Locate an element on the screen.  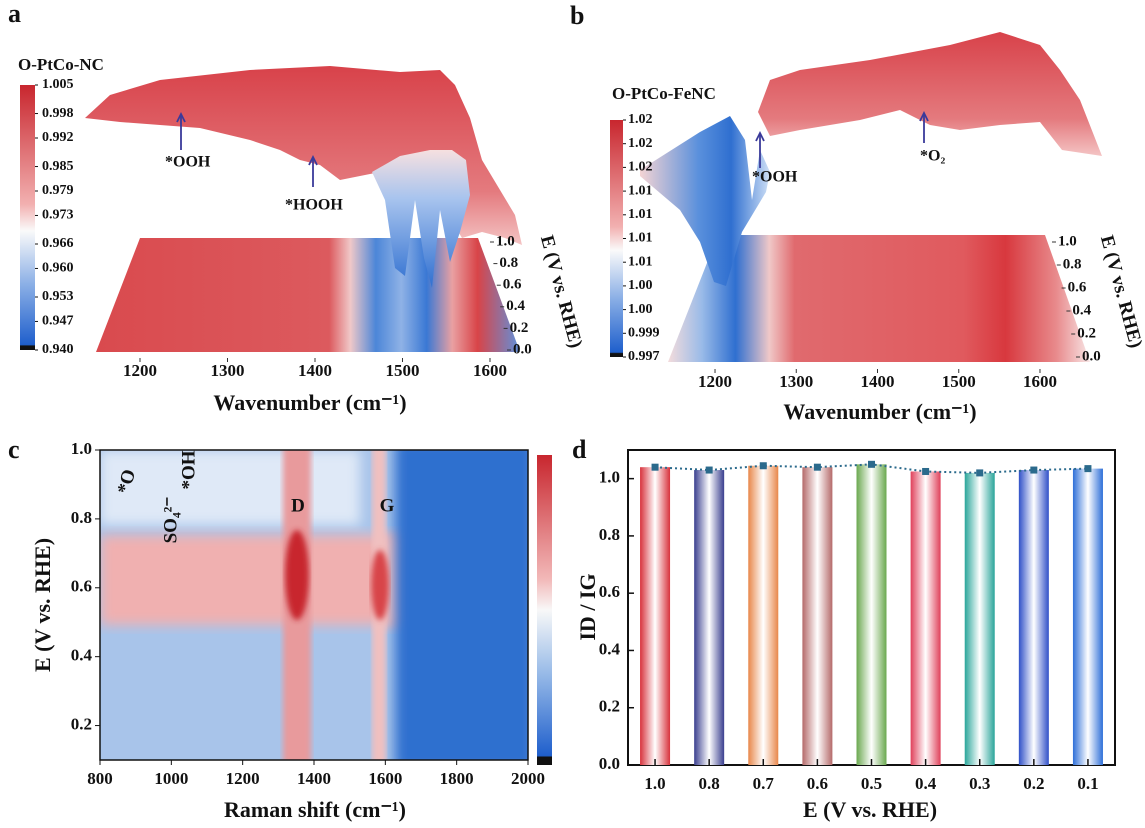
surface-dip is located at coordinates (705, 201).